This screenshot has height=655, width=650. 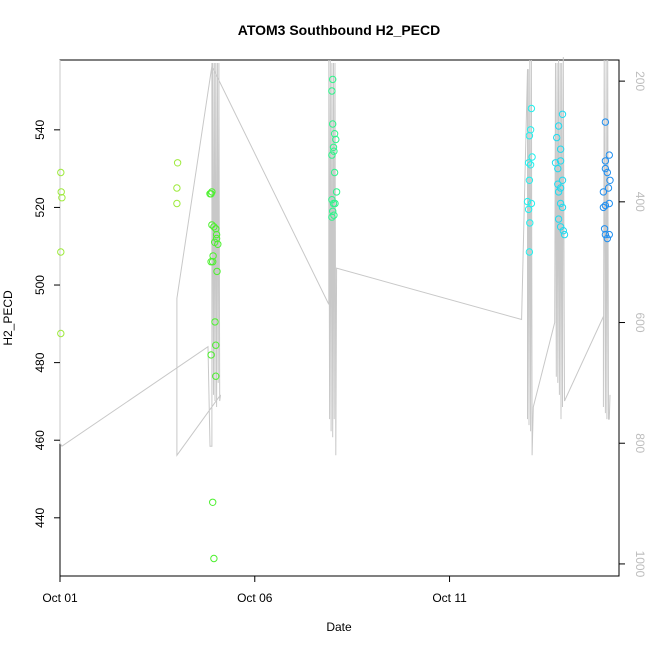 I want to click on x-axis-label: Date, so click(x=339, y=627).